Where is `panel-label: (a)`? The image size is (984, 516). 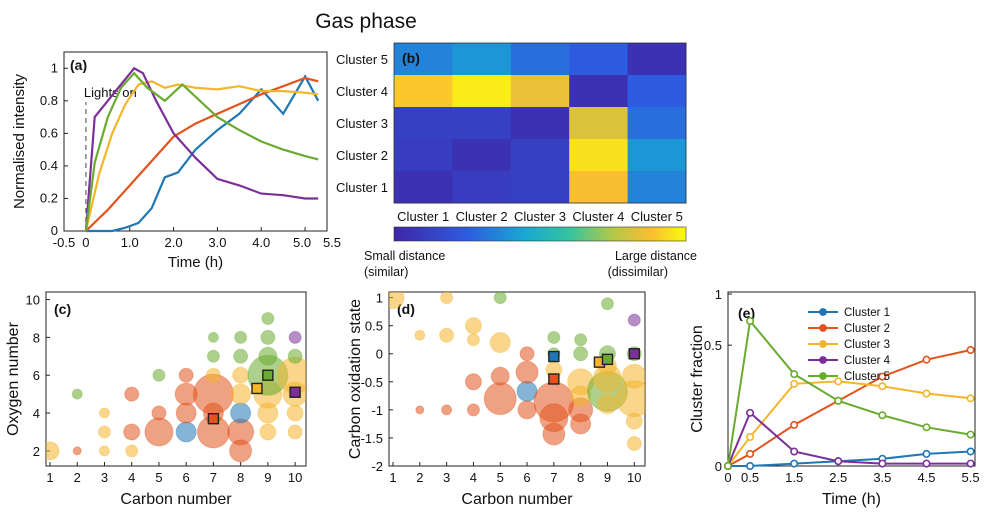 panel-label: (a) is located at coordinates (78, 65).